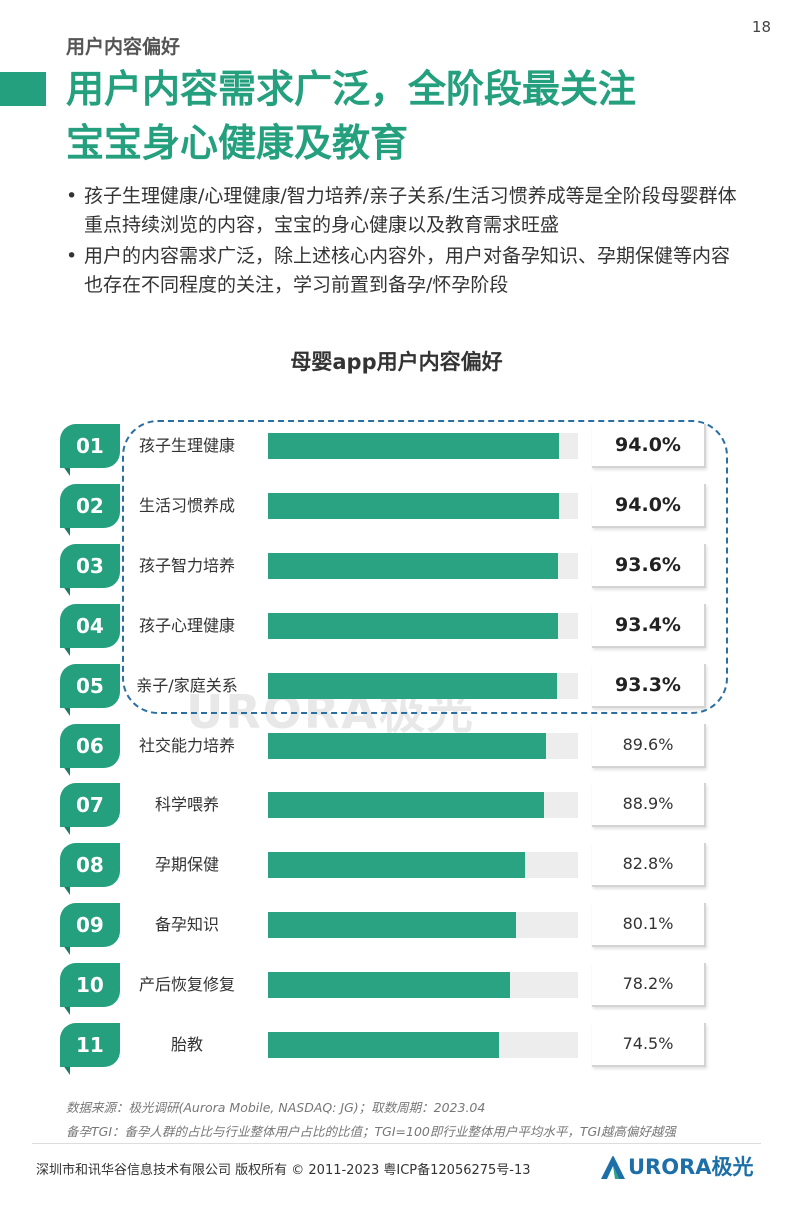 Image resolution: width=793 pixels, height=1209 pixels. What do you see at coordinates (90, 865) in the screenshot?
I see `rank-badge: 08` at bounding box center [90, 865].